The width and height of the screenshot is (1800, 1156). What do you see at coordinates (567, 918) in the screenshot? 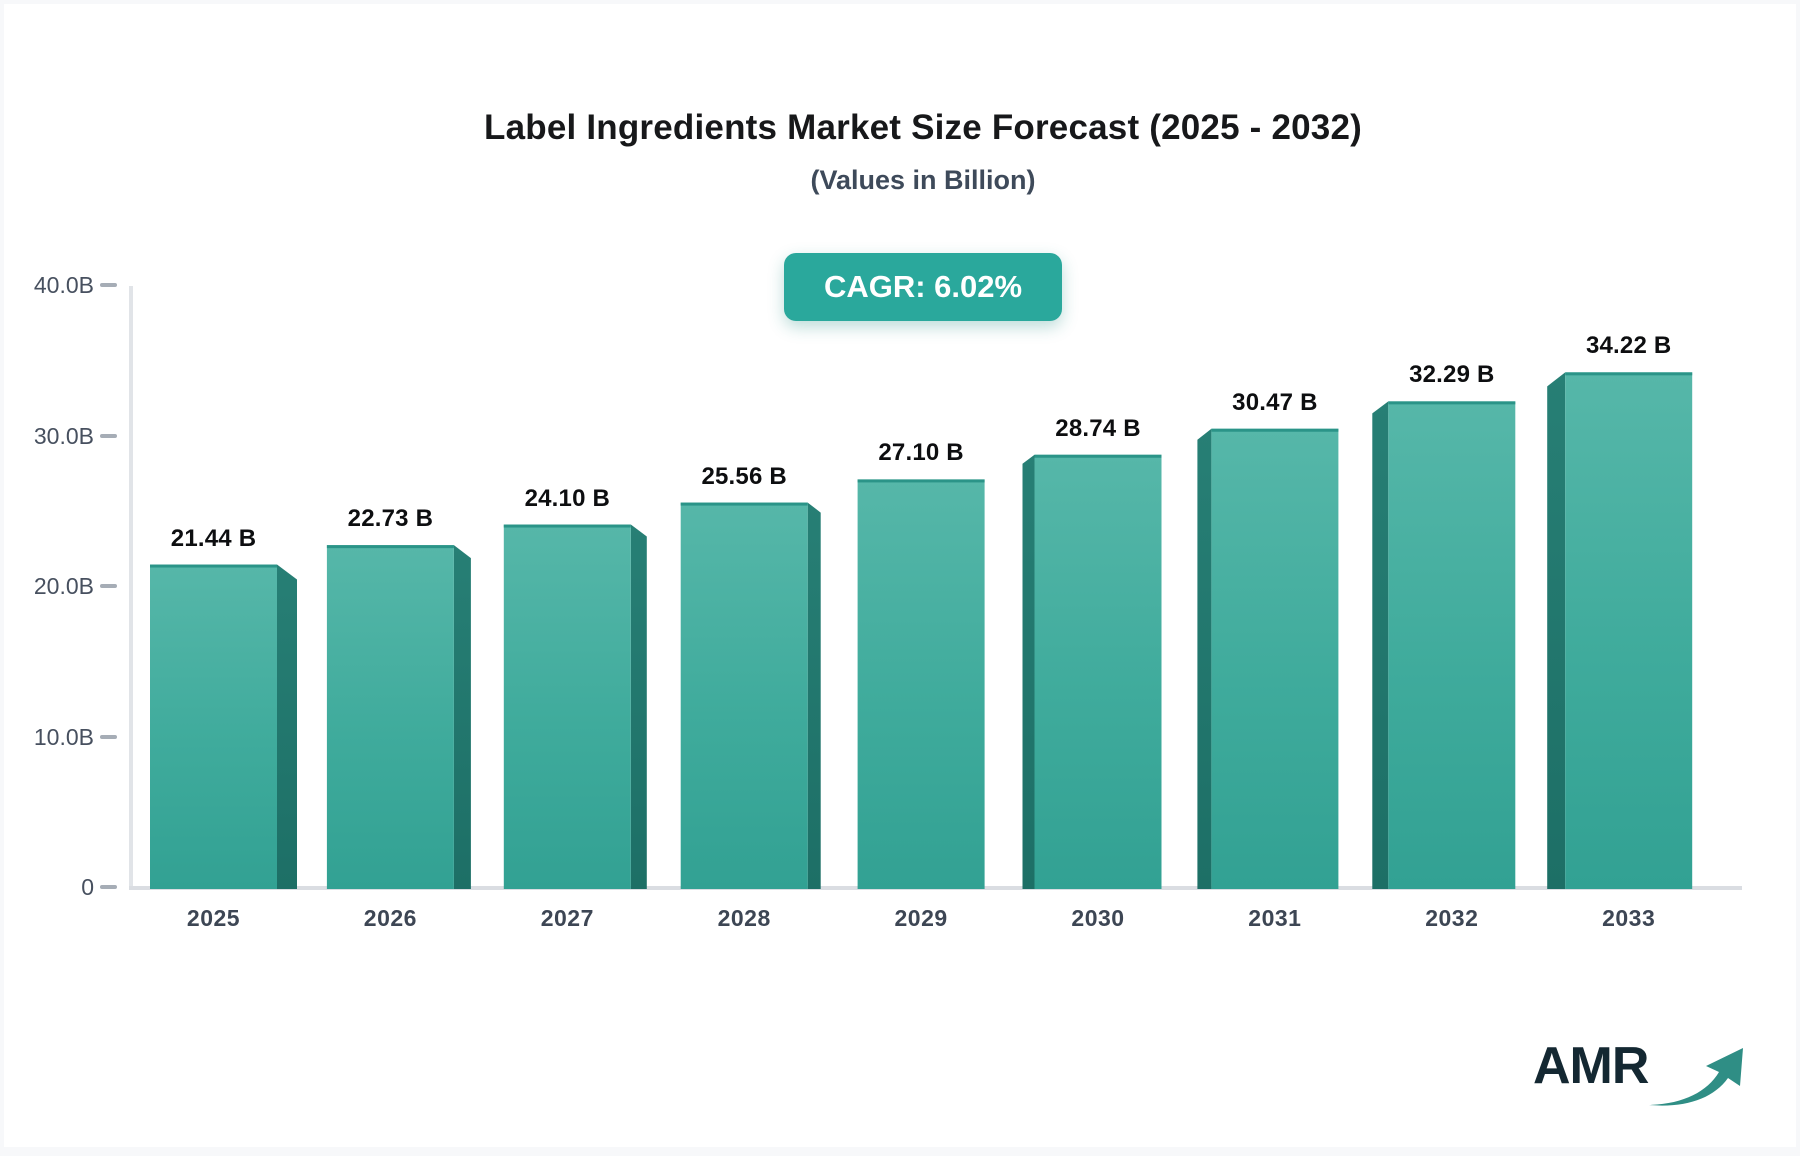
I see `x-tick-label-2027: 2027` at bounding box center [567, 918].